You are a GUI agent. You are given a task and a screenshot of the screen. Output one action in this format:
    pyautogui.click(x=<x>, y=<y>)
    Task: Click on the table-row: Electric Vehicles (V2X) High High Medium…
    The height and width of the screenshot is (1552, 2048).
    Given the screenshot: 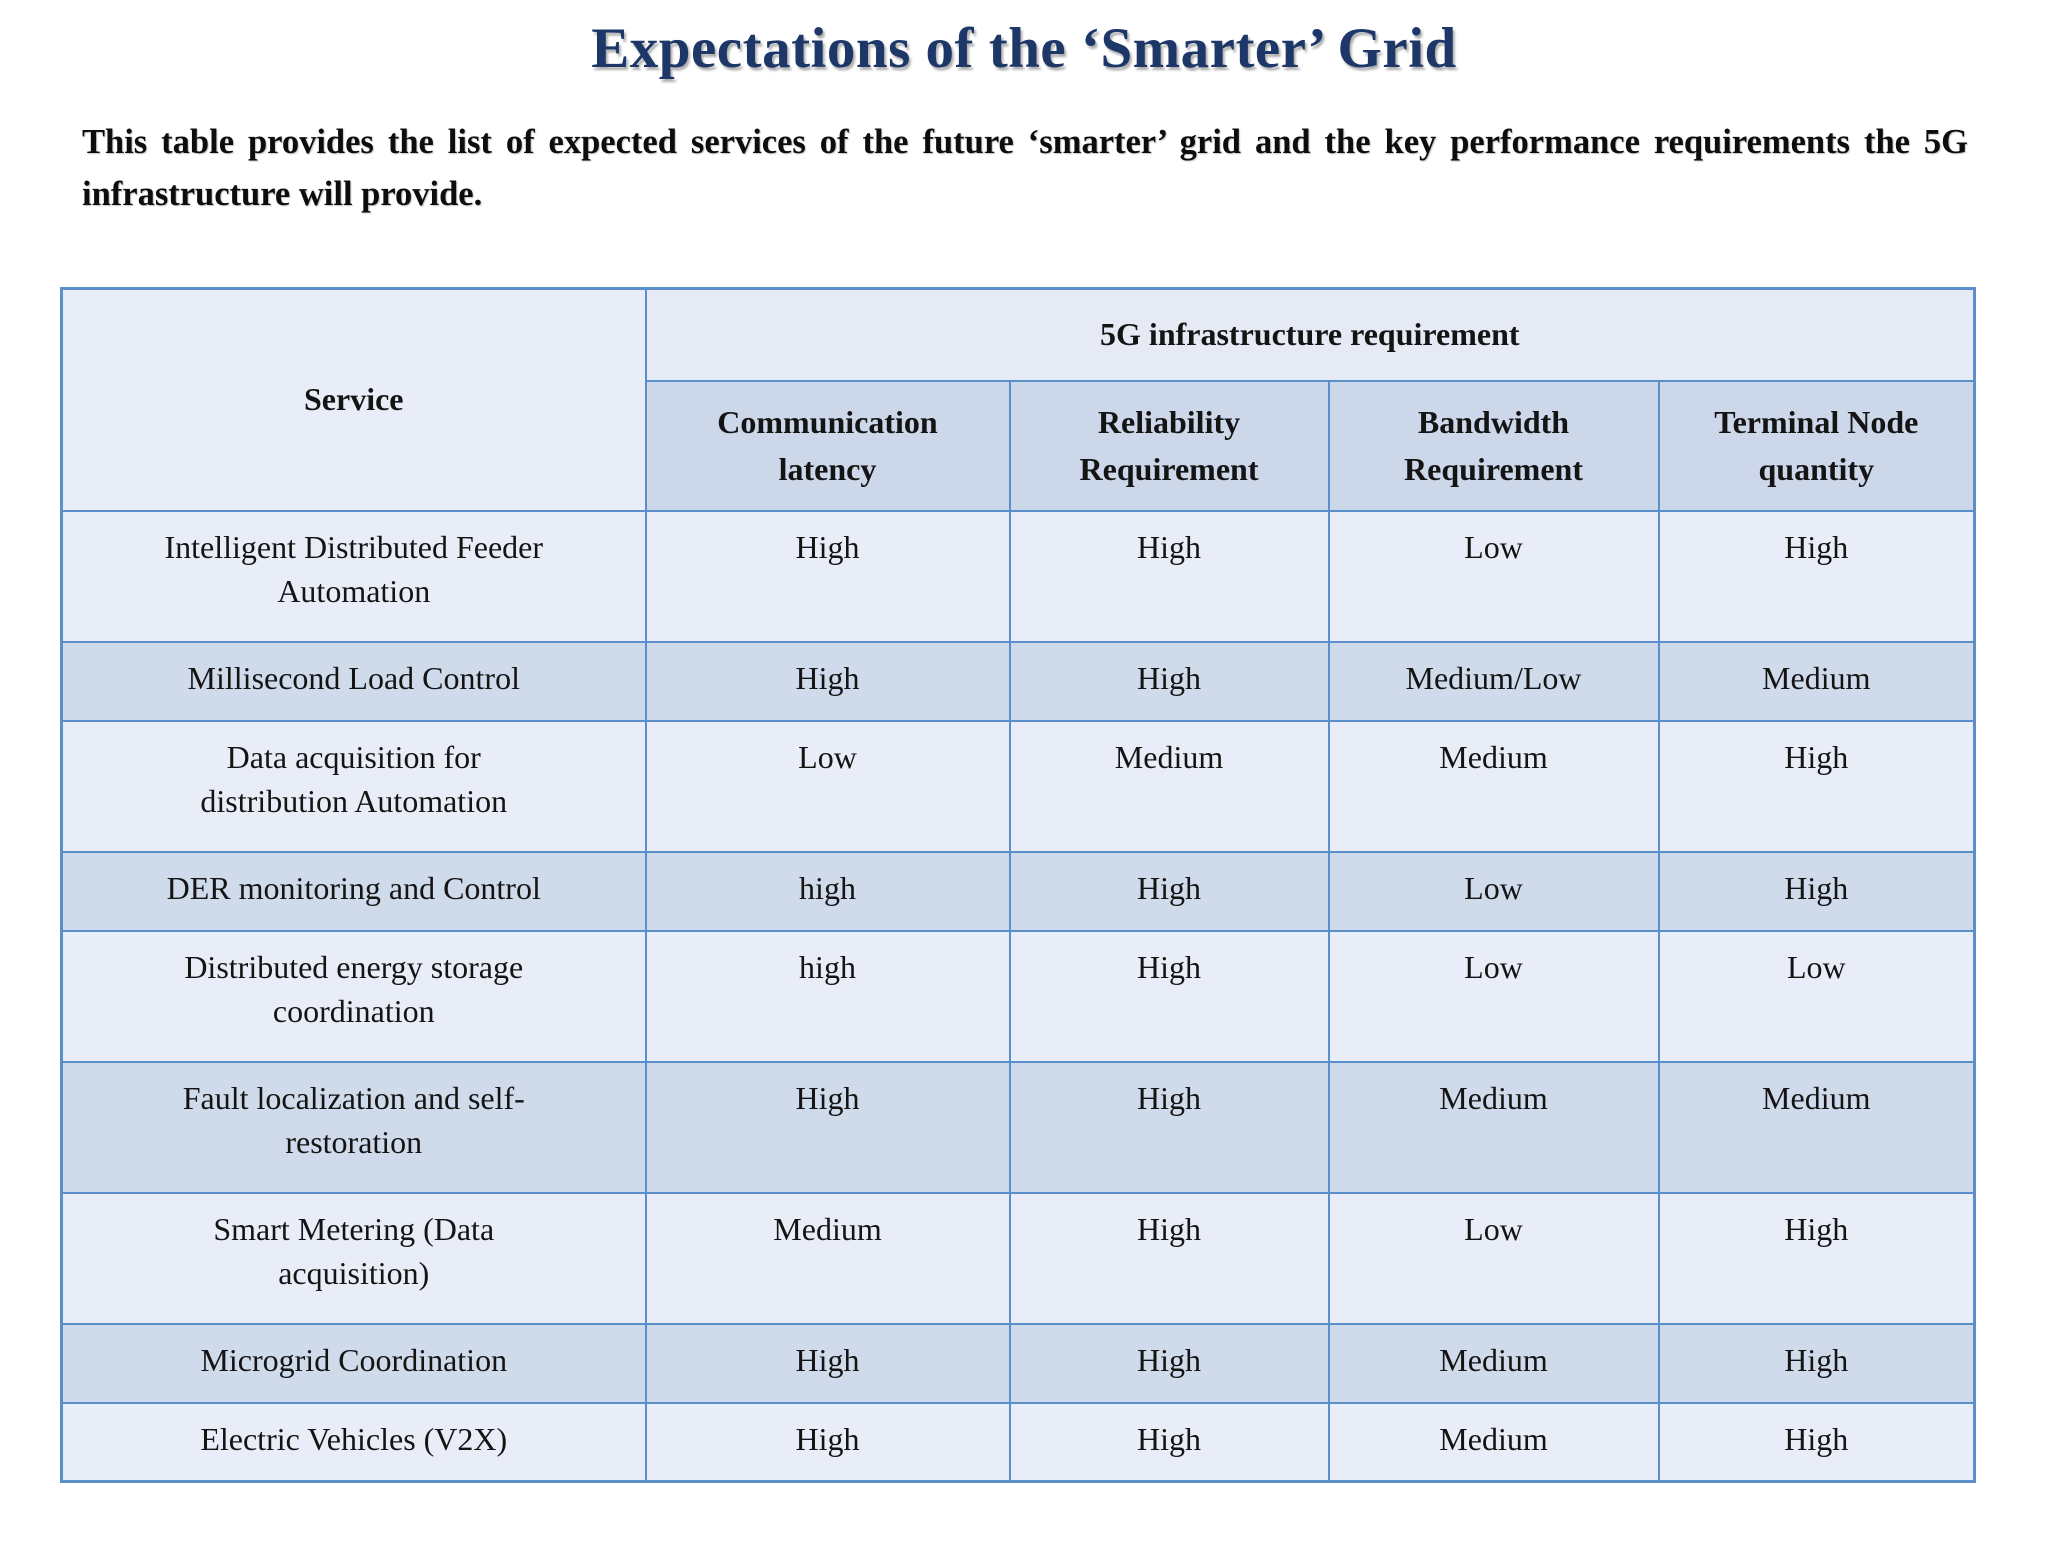 What is the action you would take?
    pyautogui.click(x=1018, y=1442)
    